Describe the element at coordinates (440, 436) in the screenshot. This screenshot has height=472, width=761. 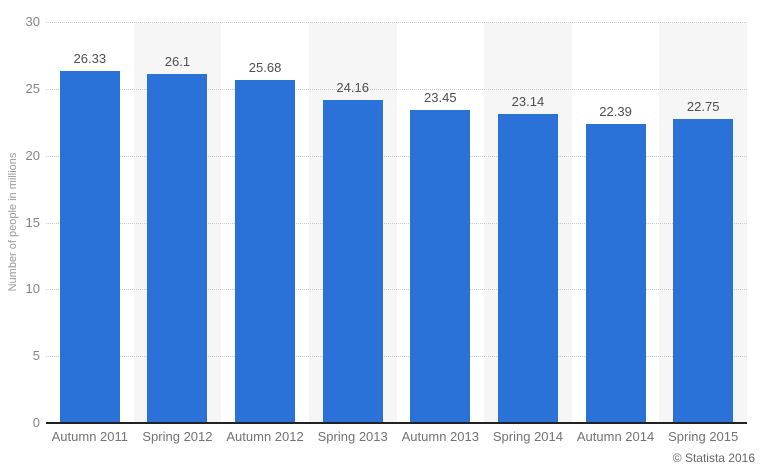
I see `x-axis-label: Autumn 2013` at that location.